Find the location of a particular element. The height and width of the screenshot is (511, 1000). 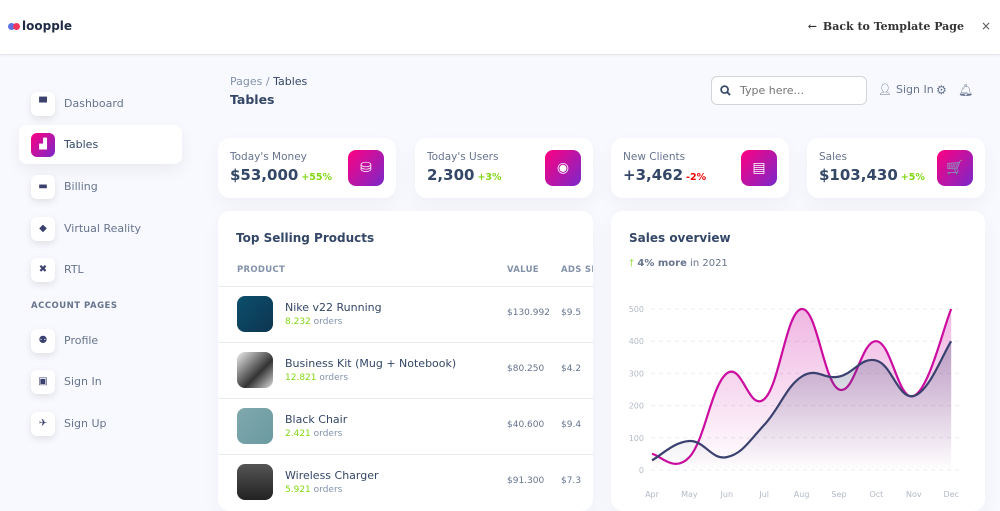

y-tick-label: 300 is located at coordinates (636, 373).